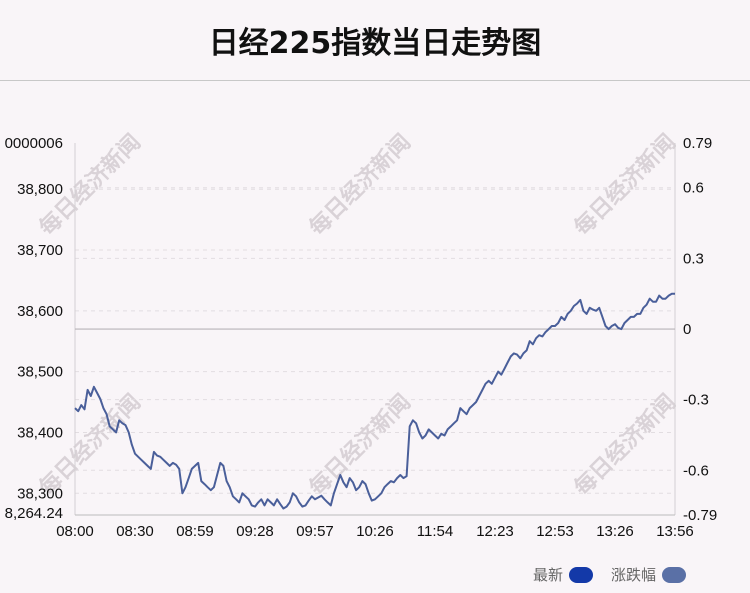 The height and width of the screenshot is (593, 750). What do you see at coordinates (90, 445) in the screenshot?
I see `watermark-3: 每日经济新闻` at bounding box center [90, 445].